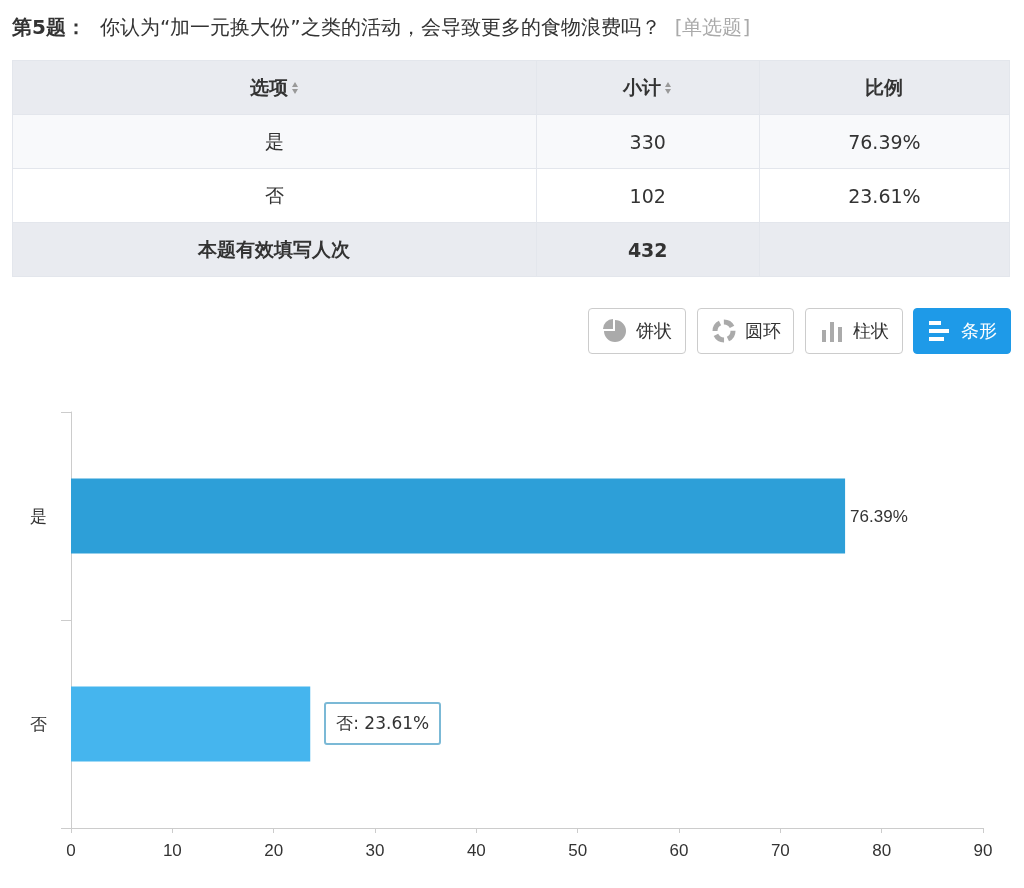 This screenshot has height=888, width=1024. What do you see at coordinates (884, 86) in the screenshot?
I see `text: 比例` at bounding box center [884, 86].